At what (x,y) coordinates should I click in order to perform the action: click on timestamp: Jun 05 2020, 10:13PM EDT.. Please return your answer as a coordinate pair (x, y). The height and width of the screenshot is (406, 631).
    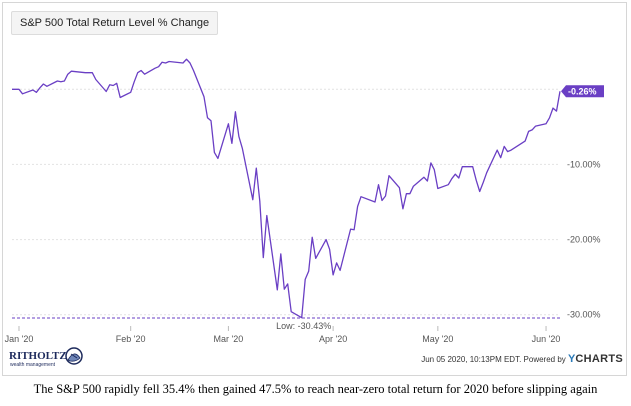
    Looking at the image, I should click on (471, 359).